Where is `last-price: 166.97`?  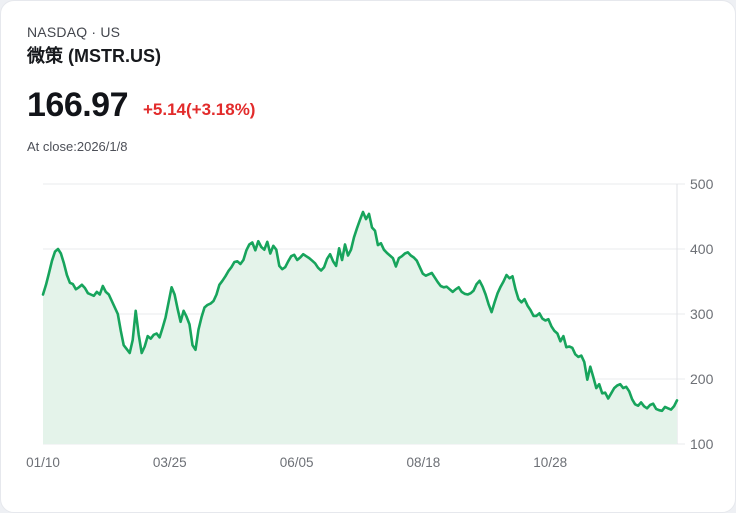 last-price: 166.97 is located at coordinates (78, 105).